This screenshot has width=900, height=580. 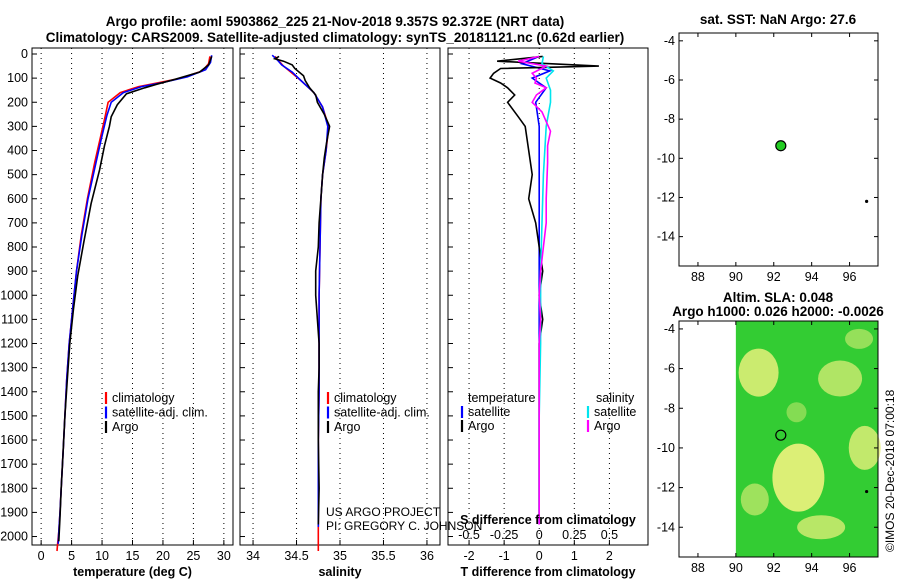 I want to click on sst_map-tick-label-x: 96, so click(x=850, y=277).